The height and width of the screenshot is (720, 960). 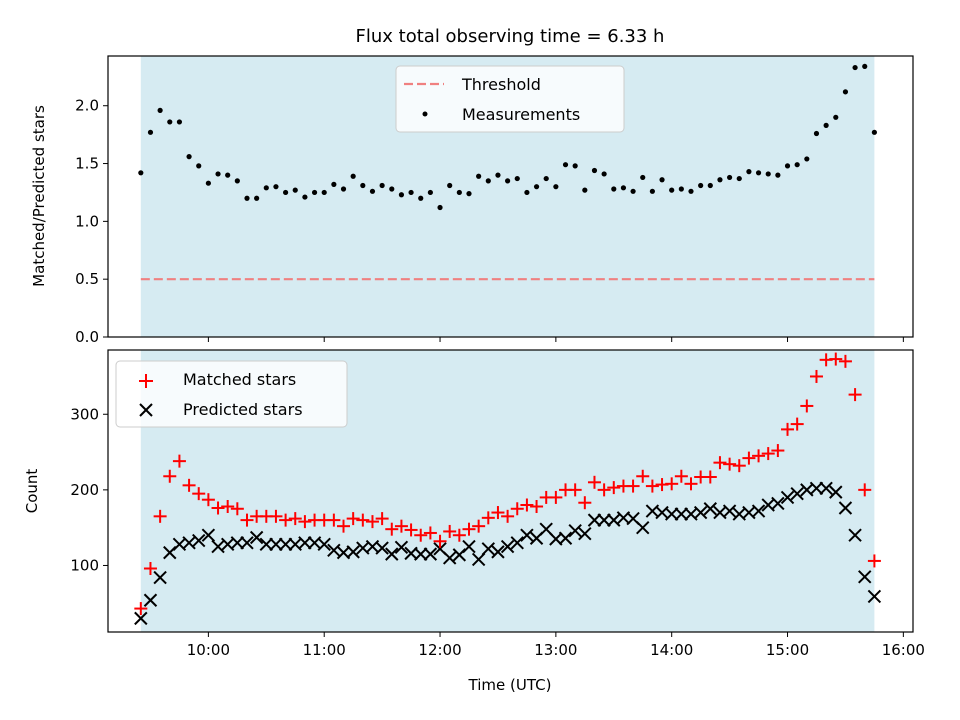 What do you see at coordinates (556, 645) in the screenshot?
I see `bottom-x-ticks: 10:00 11:00 12:00 13:00 14:00 15:00 16:00` at bounding box center [556, 645].